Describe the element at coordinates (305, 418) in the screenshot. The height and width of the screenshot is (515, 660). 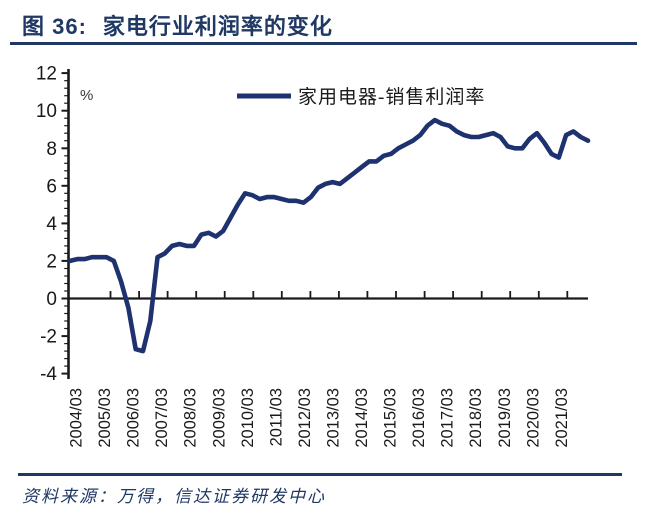
I see `x-tick-label: 2012/03` at that location.